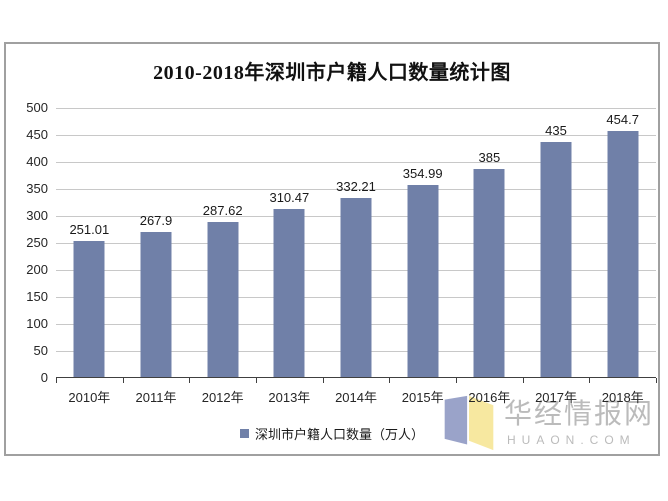  I want to click on bar-value-label: 287.62, so click(222, 210).